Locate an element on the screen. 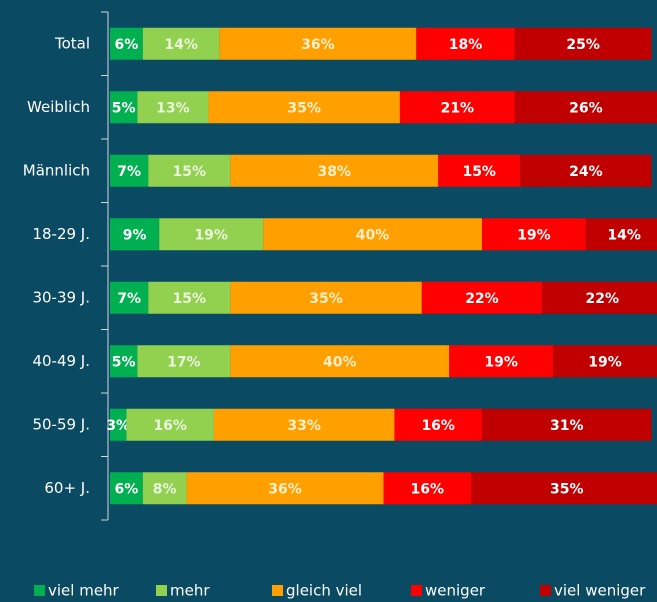 The width and height of the screenshot is (657, 602). data-label: 38% is located at coordinates (335, 172).